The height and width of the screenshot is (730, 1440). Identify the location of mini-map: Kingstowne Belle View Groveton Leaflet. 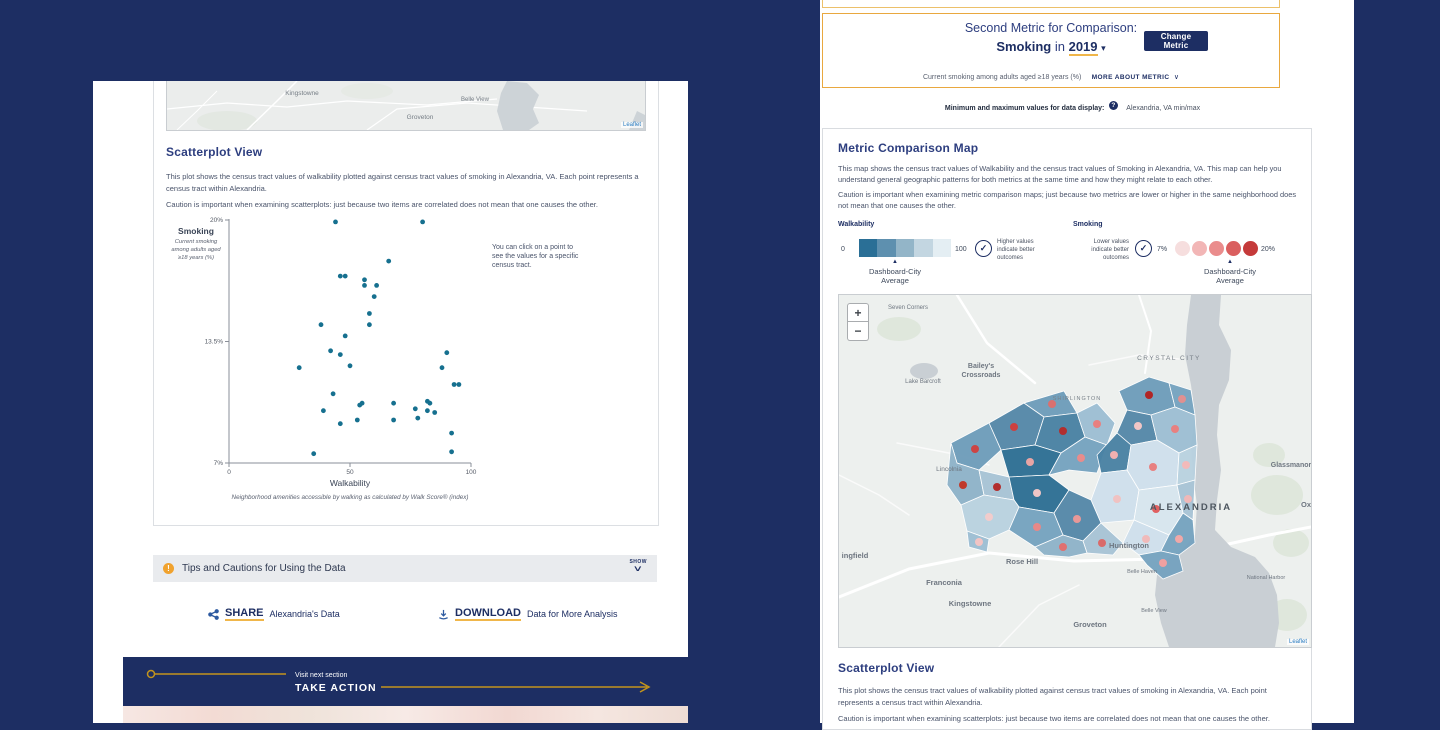
(406, 106).